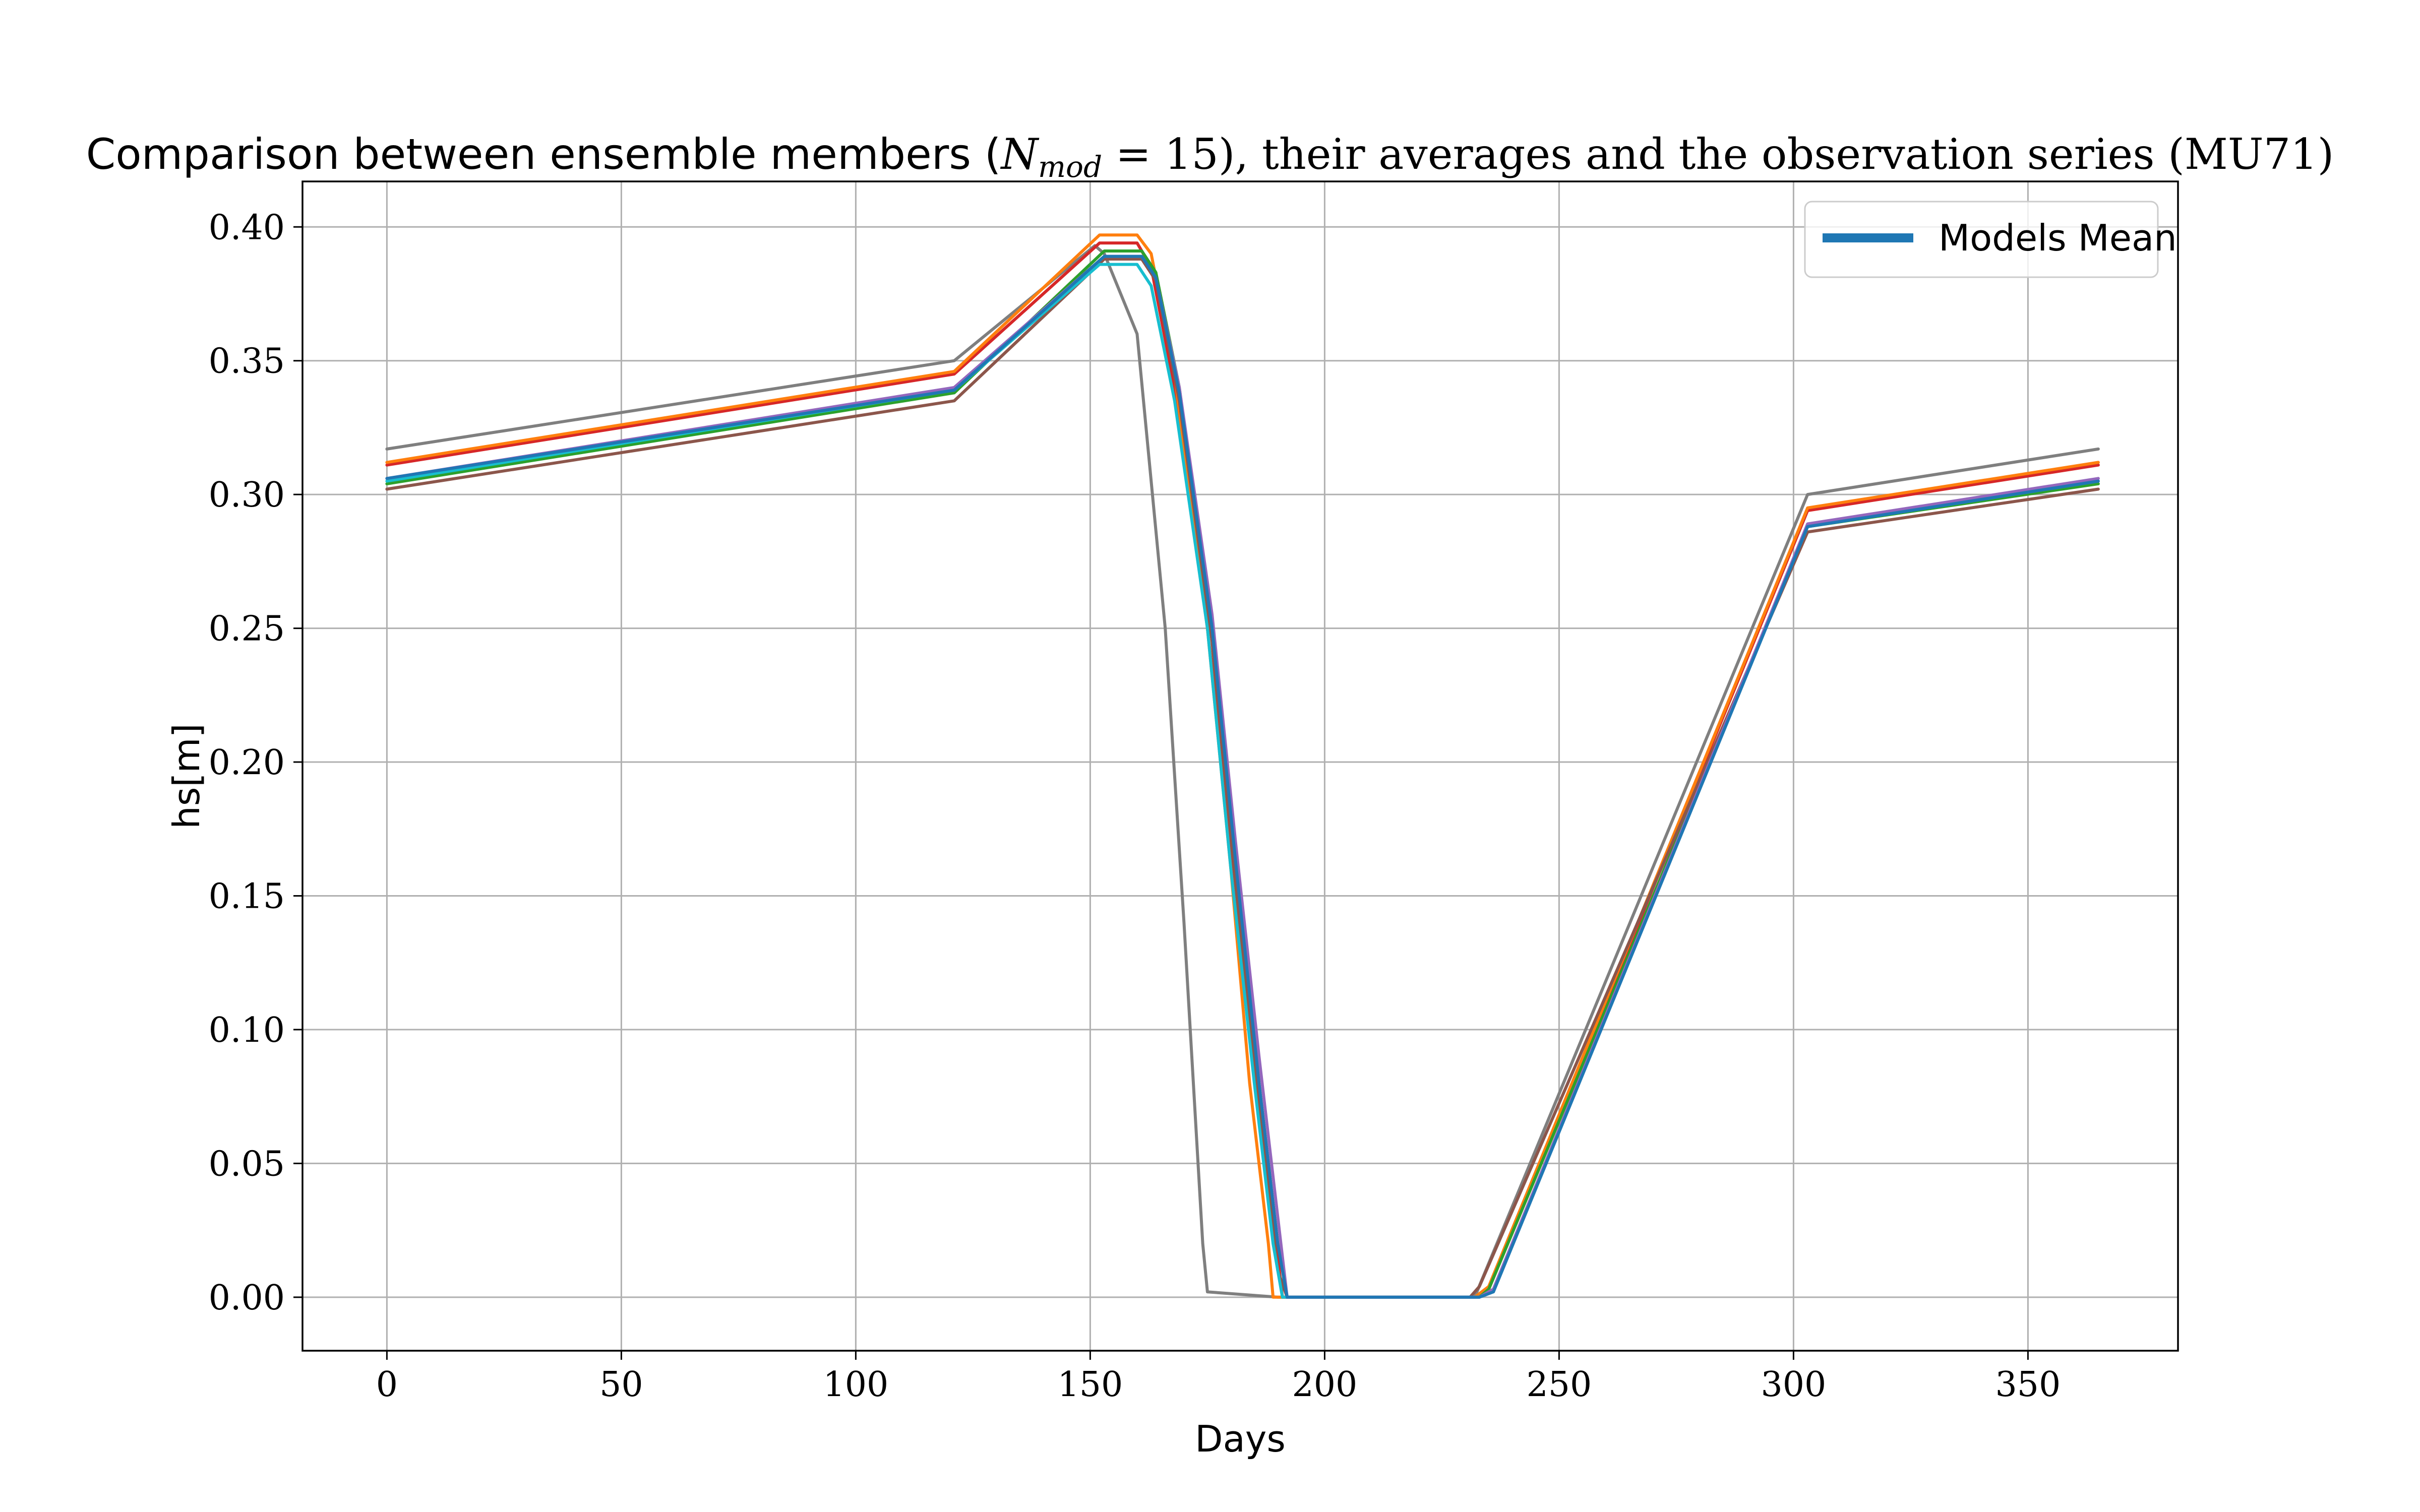  What do you see at coordinates (543, 154) in the screenshot?
I see `title-part-1: Comparison between ensemble members (` at bounding box center [543, 154].